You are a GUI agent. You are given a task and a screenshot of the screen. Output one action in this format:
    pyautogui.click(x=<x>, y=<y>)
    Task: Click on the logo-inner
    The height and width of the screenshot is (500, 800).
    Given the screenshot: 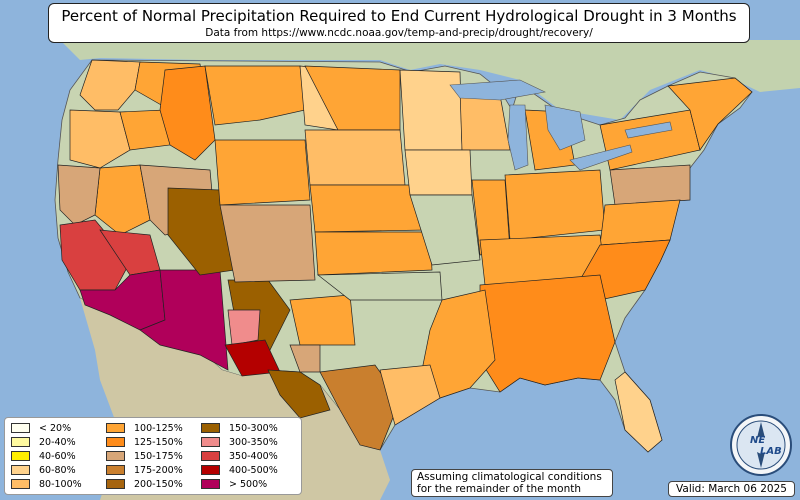 What is the action you would take?
    pyautogui.click(x=761, y=445)
    